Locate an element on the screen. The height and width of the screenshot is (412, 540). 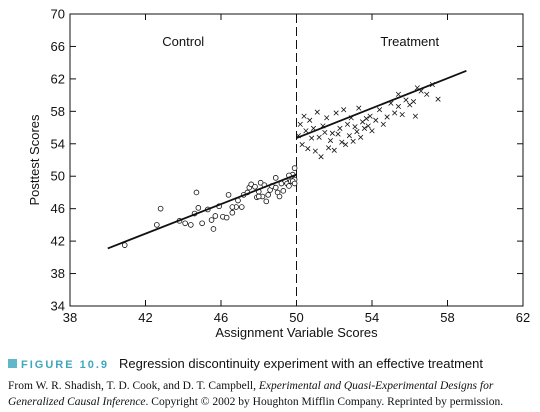
y-tick-label: 70 is located at coordinates (58, 14).